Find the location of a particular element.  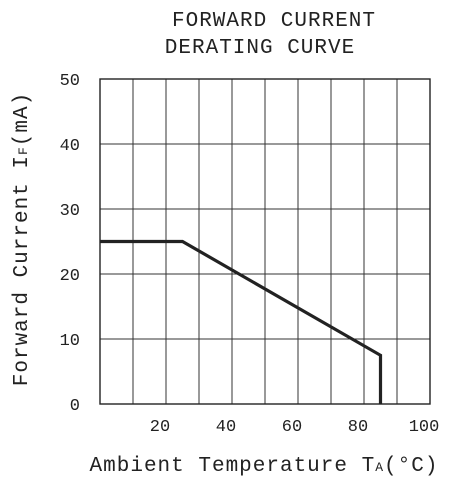

x-tick-label: 100 is located at coordinates (424, 427).